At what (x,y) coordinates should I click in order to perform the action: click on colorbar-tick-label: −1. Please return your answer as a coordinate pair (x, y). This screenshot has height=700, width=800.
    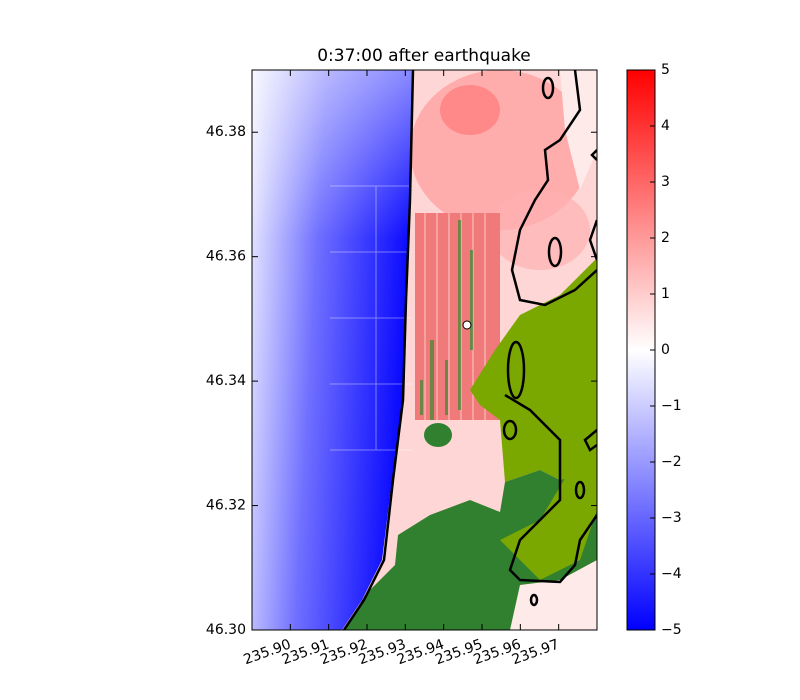
    Looking at the image, I should click on (671, 406).